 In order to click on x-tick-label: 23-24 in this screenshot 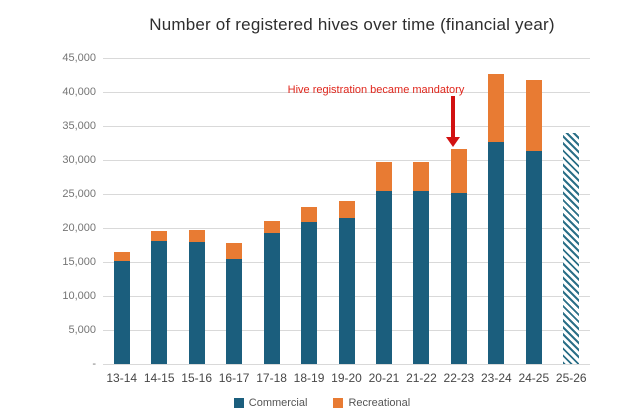, I will do `click(496, 378)`.